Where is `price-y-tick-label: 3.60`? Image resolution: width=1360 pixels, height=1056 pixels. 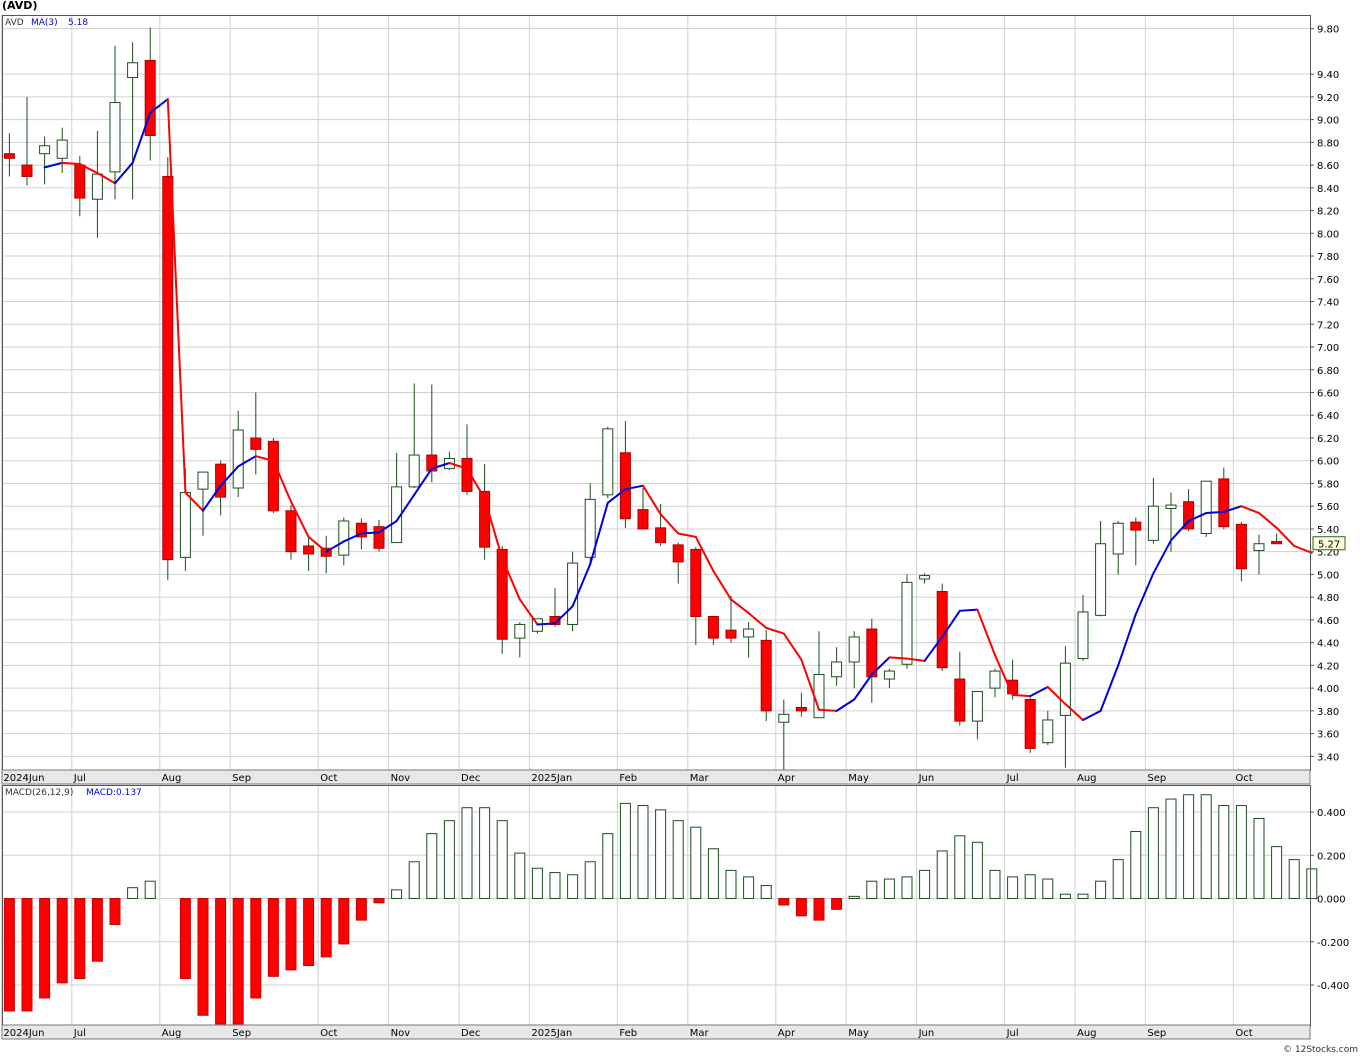 price-y-tick-label: 3.60 is located at coordinates (1328, 735).